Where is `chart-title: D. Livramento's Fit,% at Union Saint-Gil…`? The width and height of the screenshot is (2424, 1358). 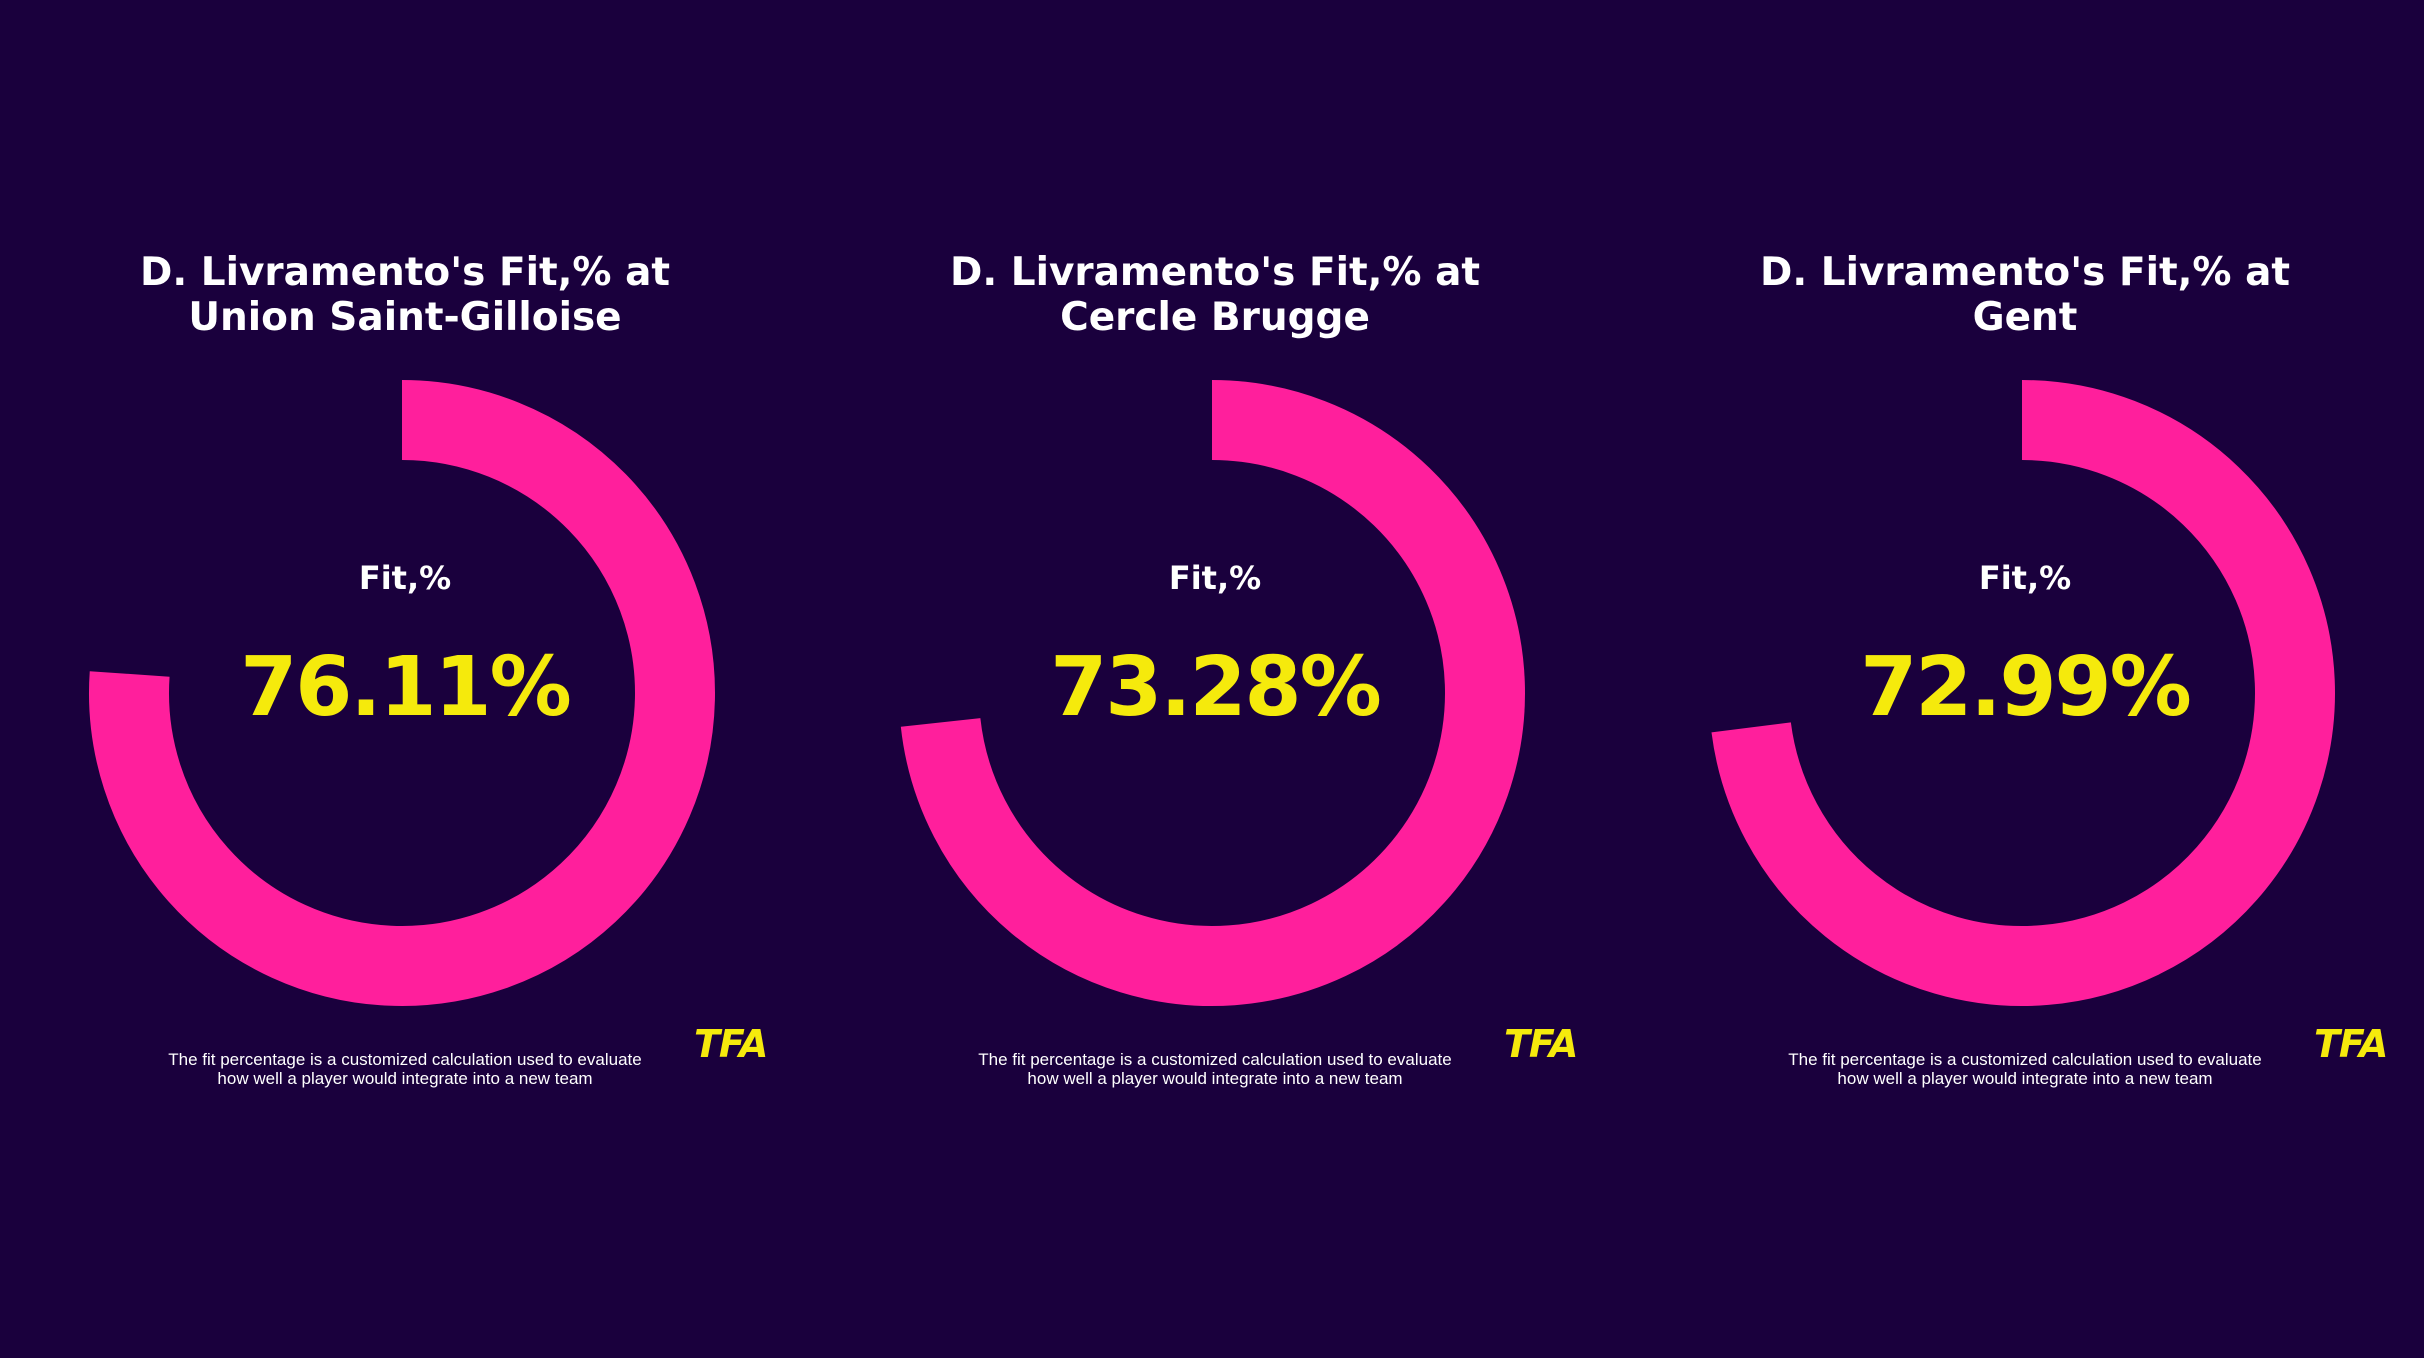
chart-title: D. Livramento's Fit,% at Union Saint-Gil… is located at coordinates (405, 295).